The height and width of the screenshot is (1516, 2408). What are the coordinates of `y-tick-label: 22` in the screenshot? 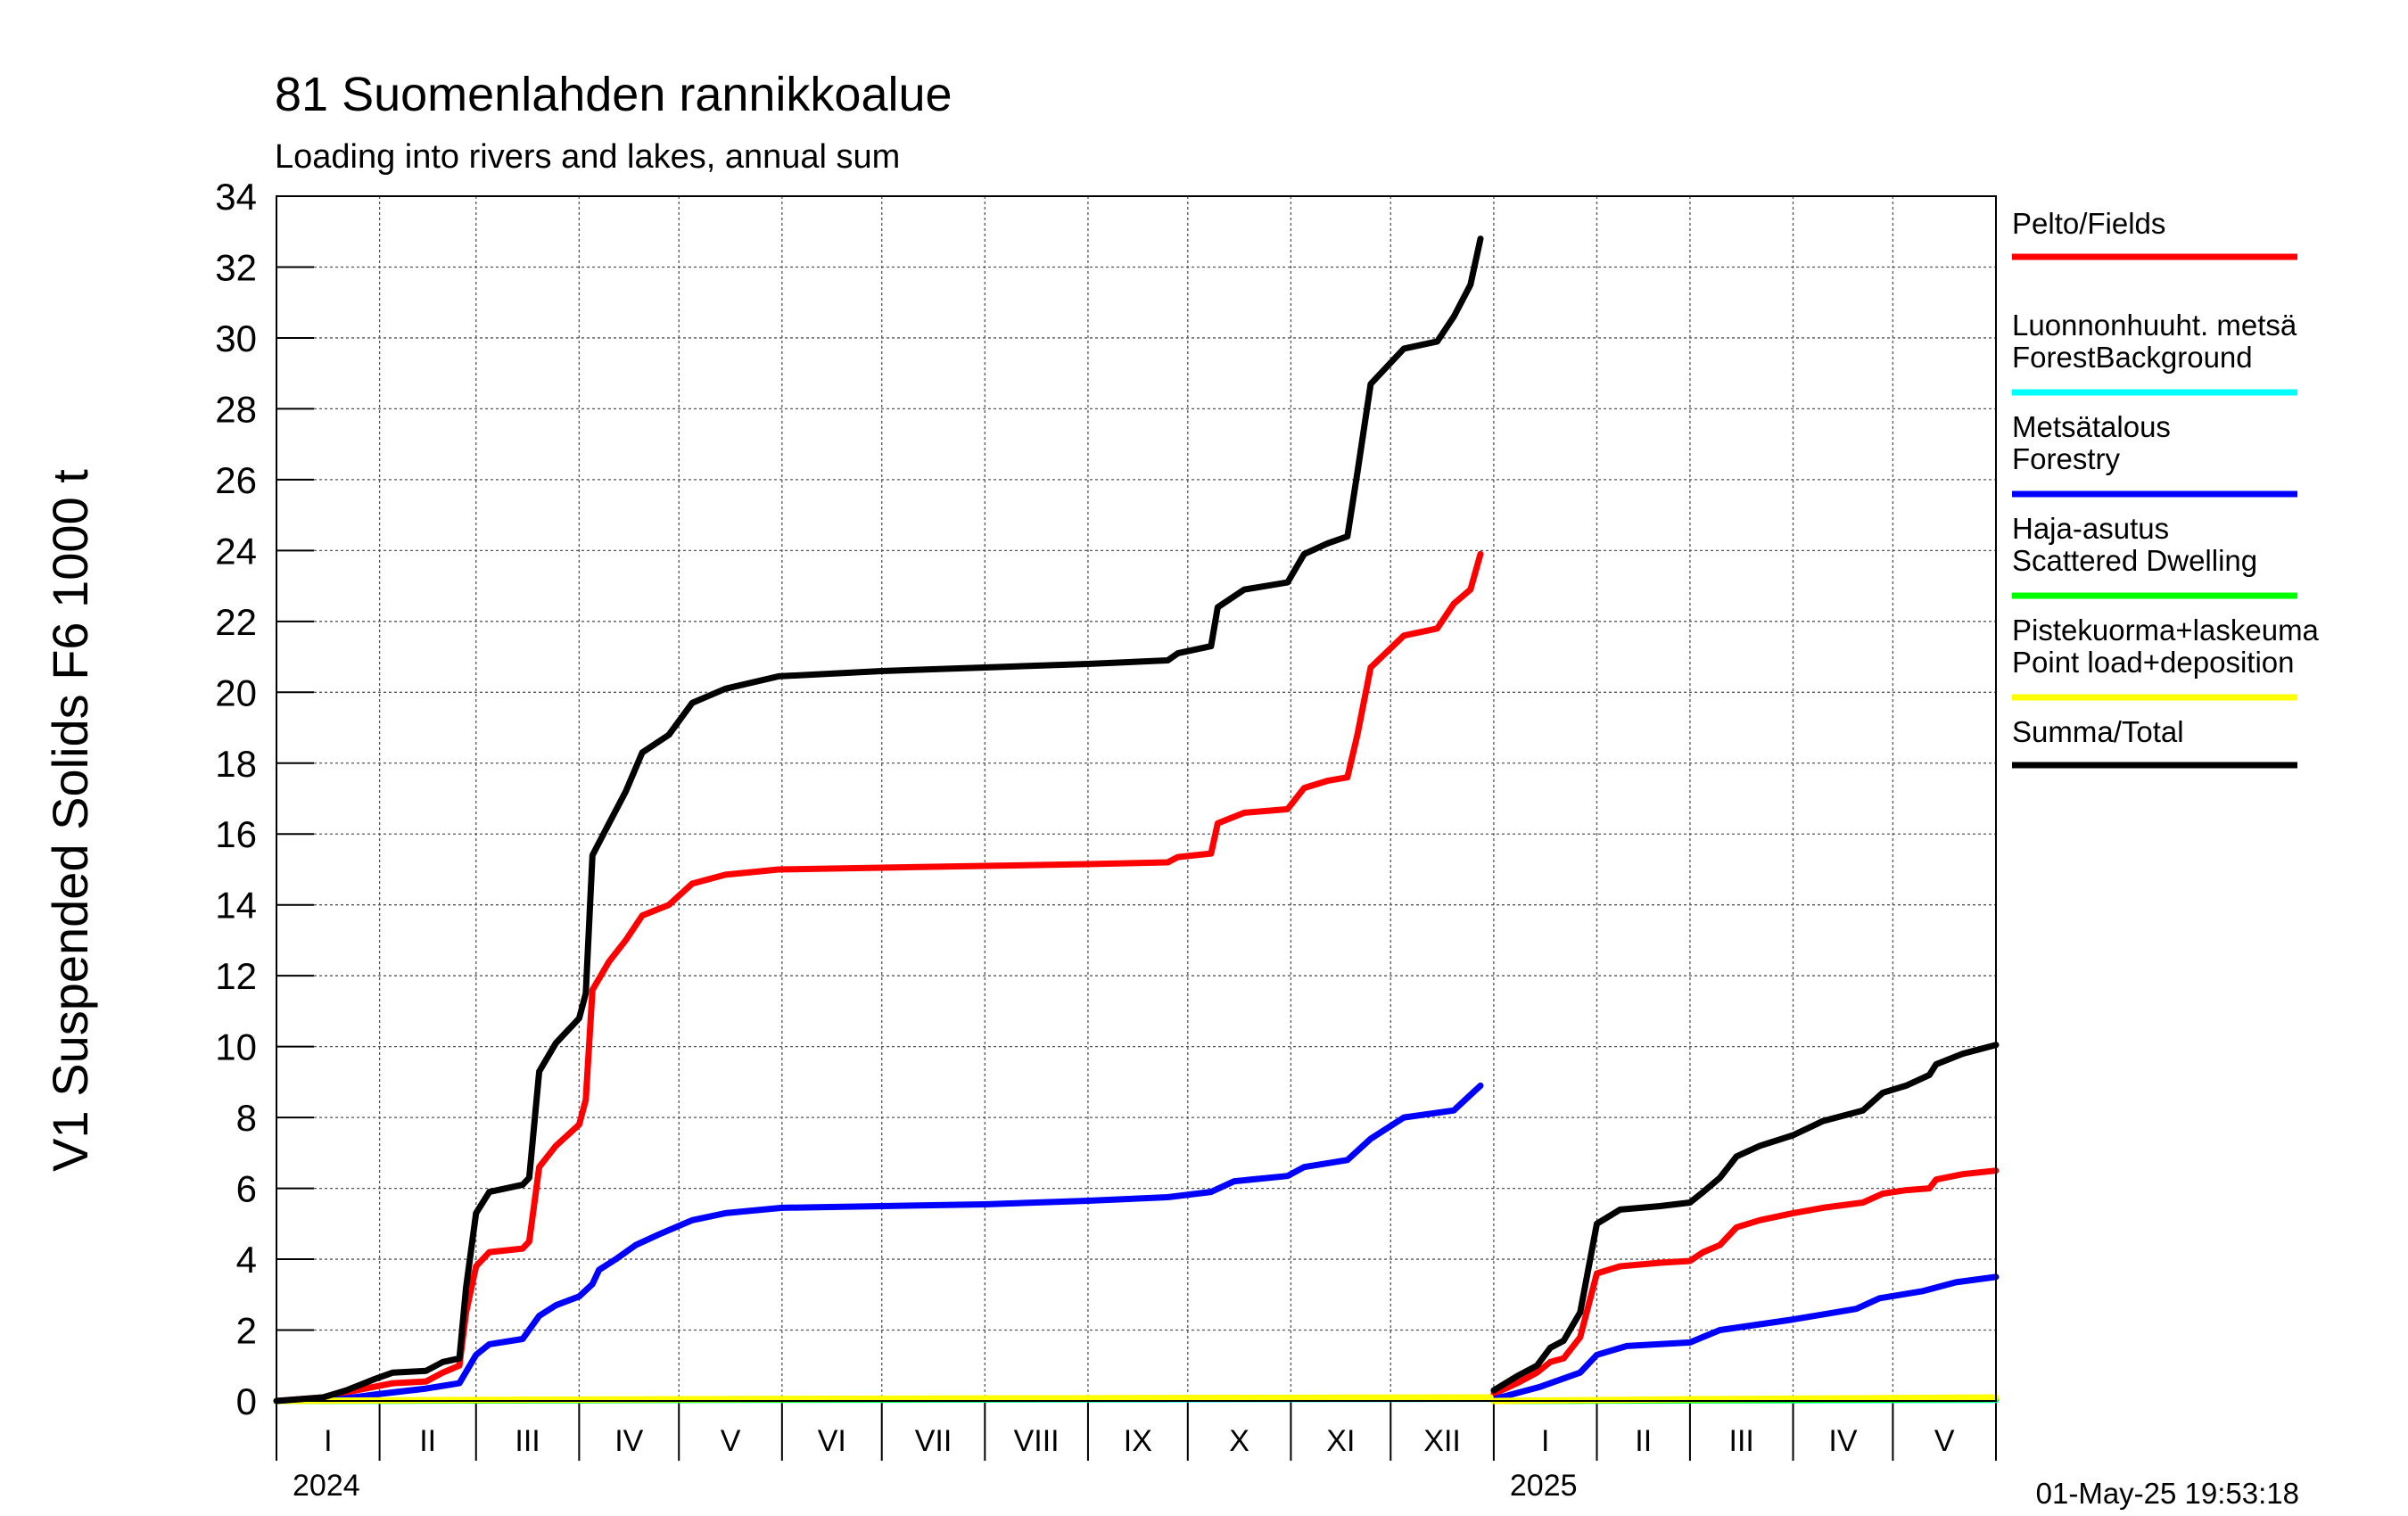 It's located at (236, 622).